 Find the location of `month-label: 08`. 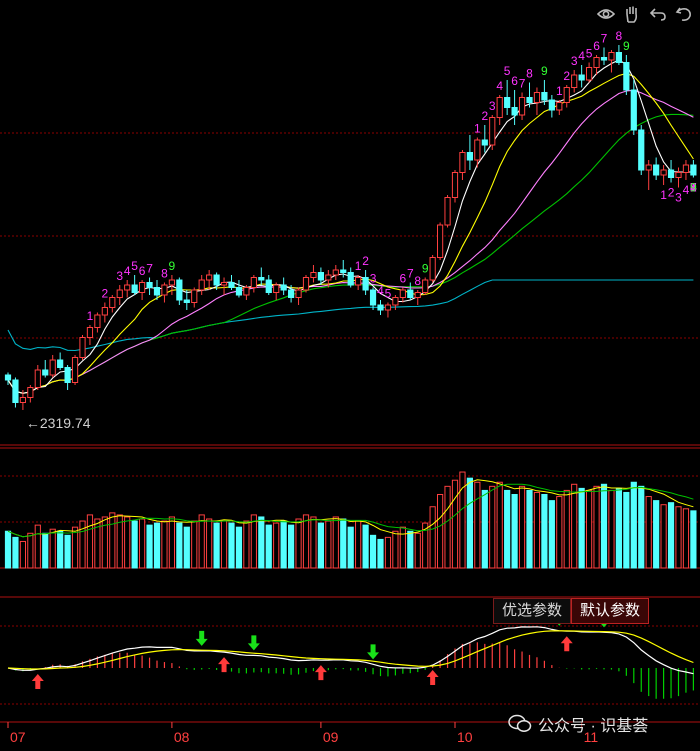

month-label: 08 is located at coordinates (182, 737).